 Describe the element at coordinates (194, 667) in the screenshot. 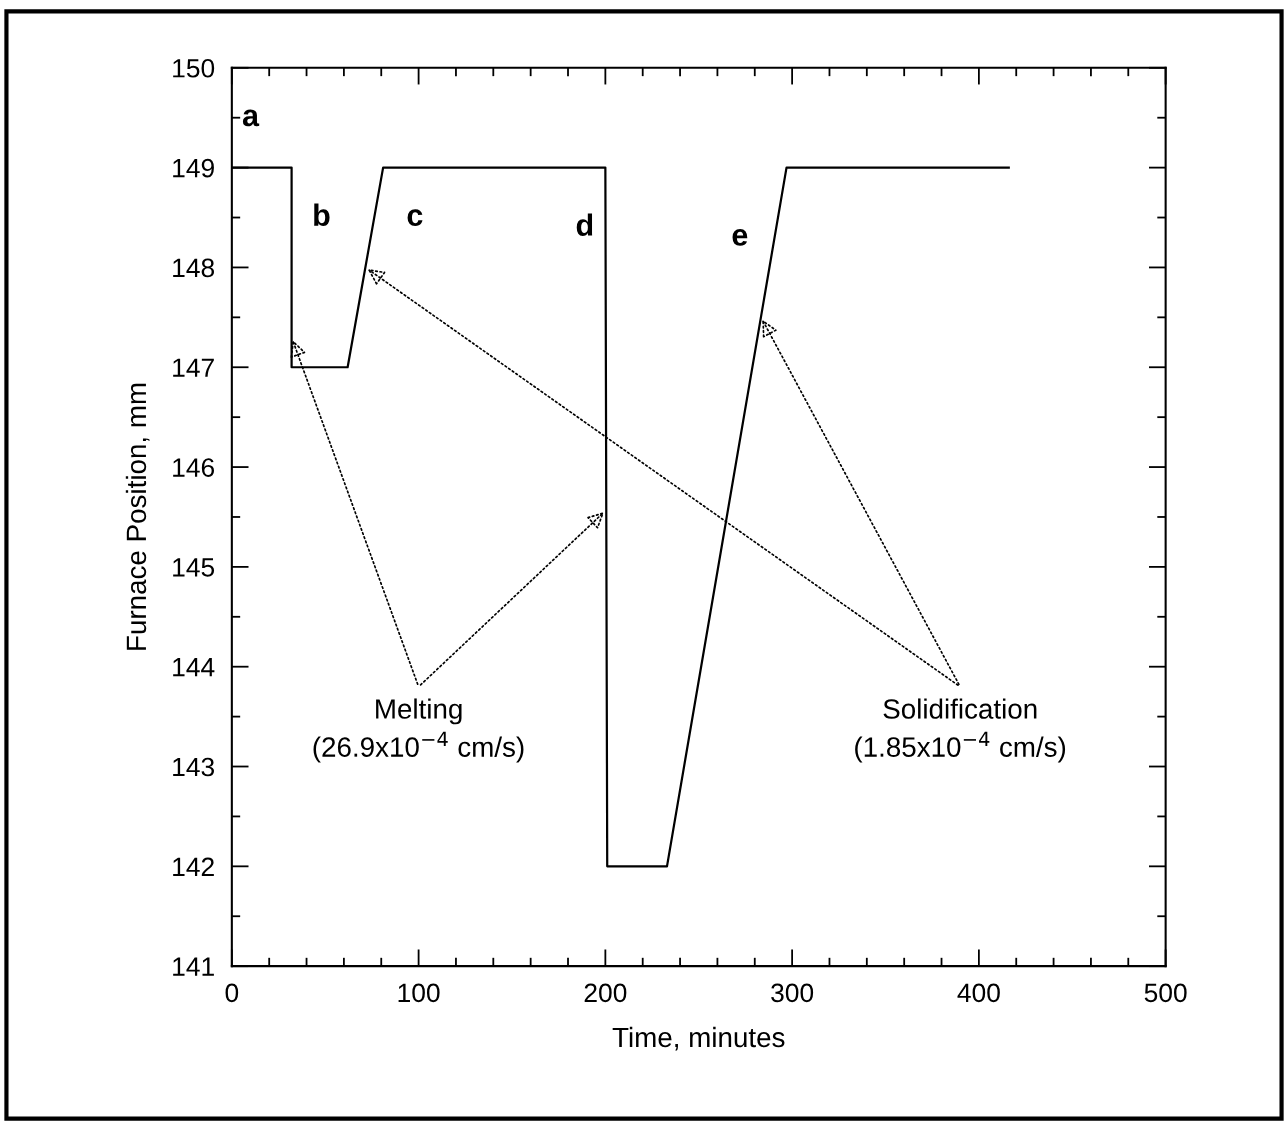

I see `y-tick-label: 144` at that location.